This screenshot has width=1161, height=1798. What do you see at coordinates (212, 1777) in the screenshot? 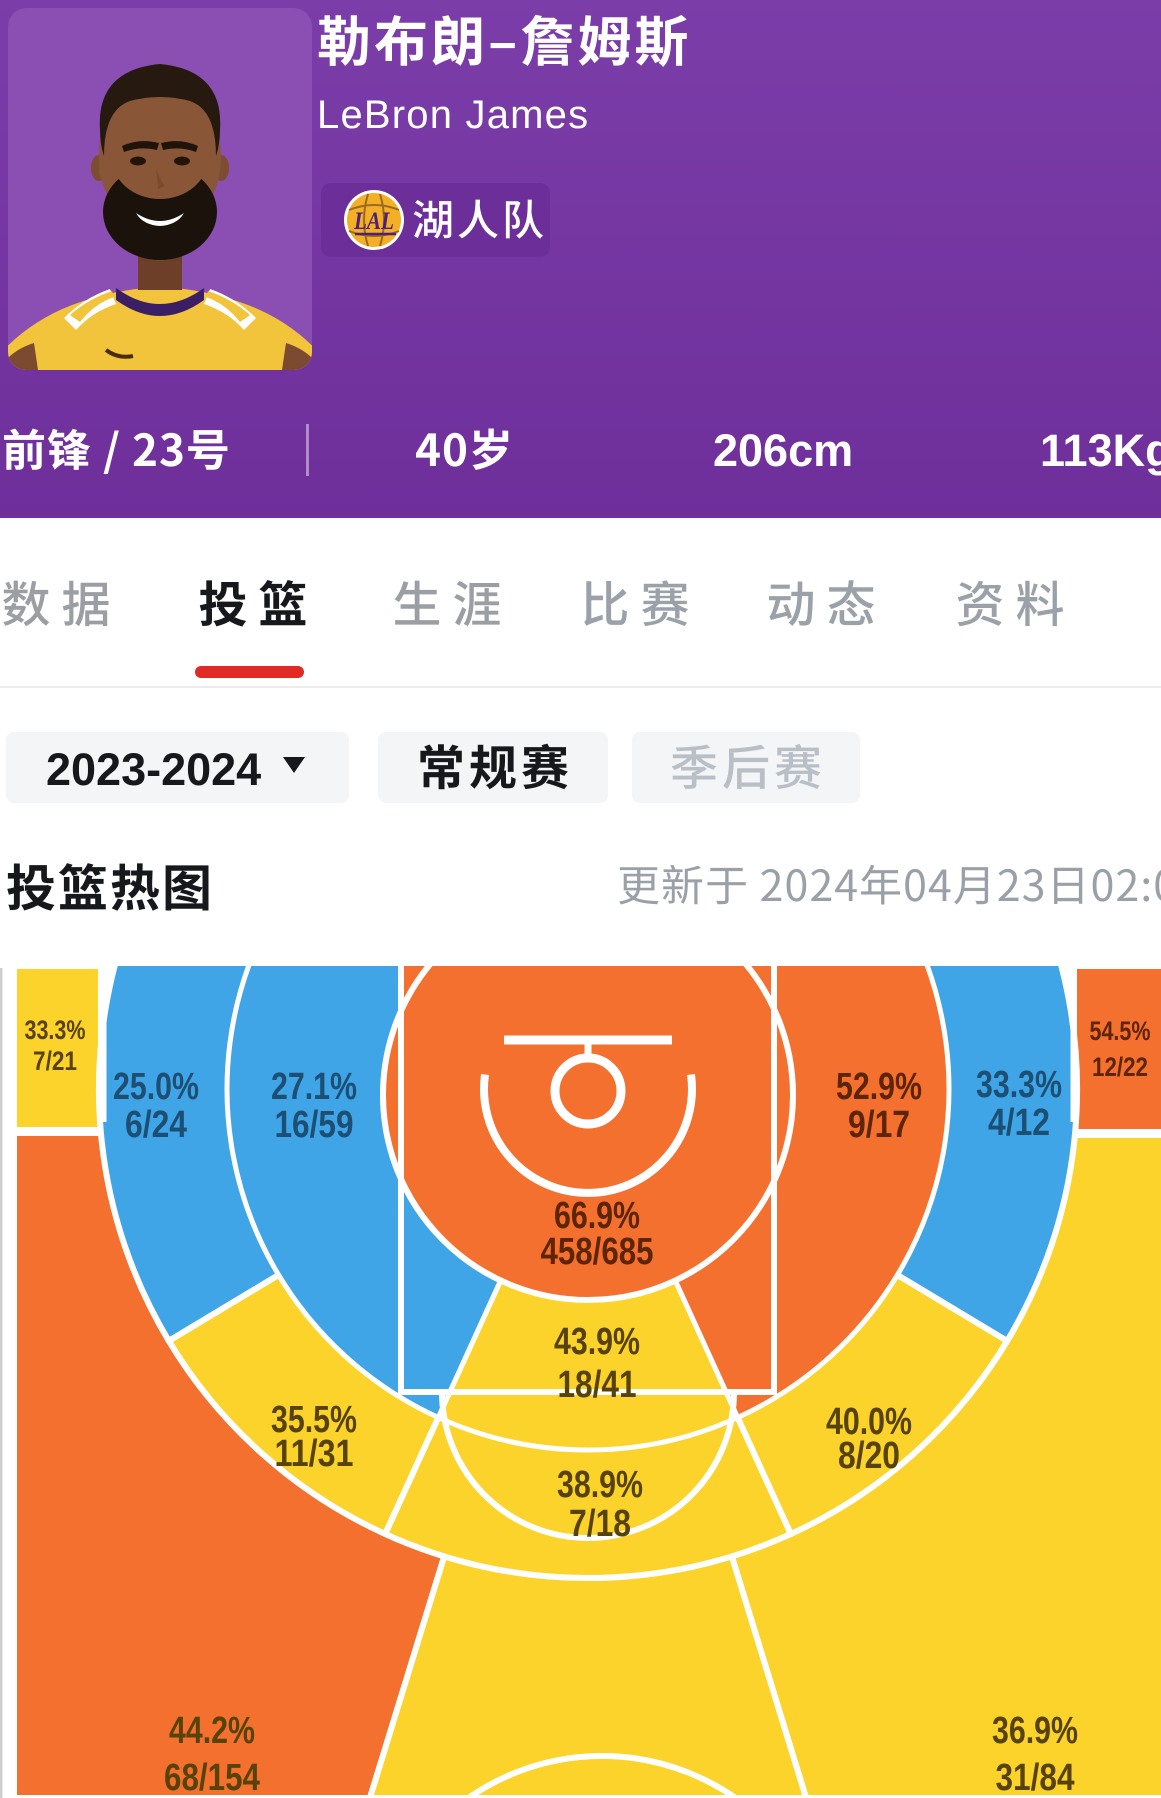
I see `svg-text: 68/154` at bounding box center [212, 1777].